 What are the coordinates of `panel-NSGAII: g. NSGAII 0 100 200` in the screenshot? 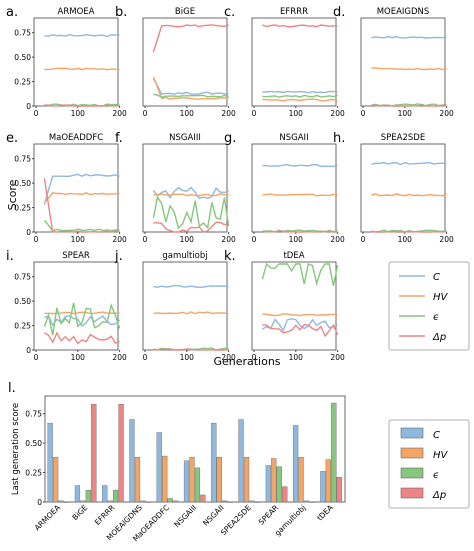 It's located at (284, 187).